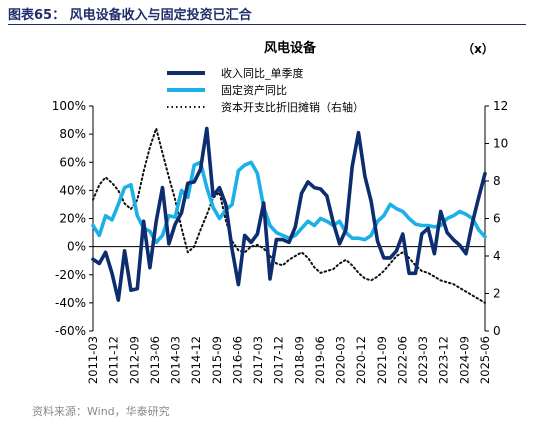  I want to click on right-axis-tick-label: 4, so click(497, 256).